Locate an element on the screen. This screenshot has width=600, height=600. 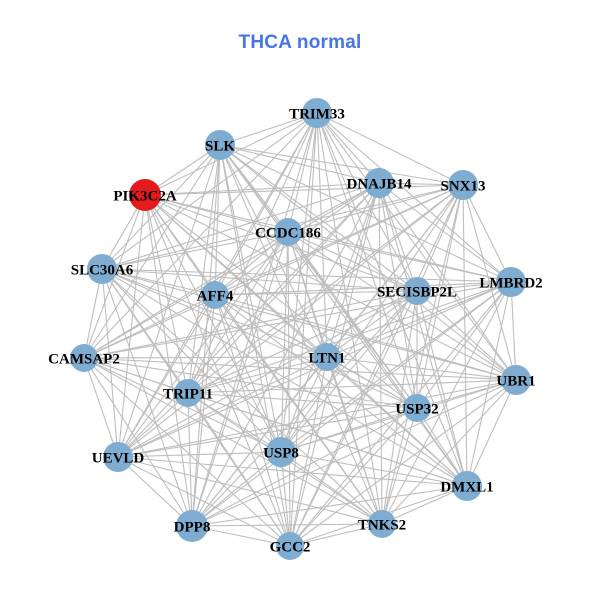
node-TRIP11 is located at coordinates (188, 393).